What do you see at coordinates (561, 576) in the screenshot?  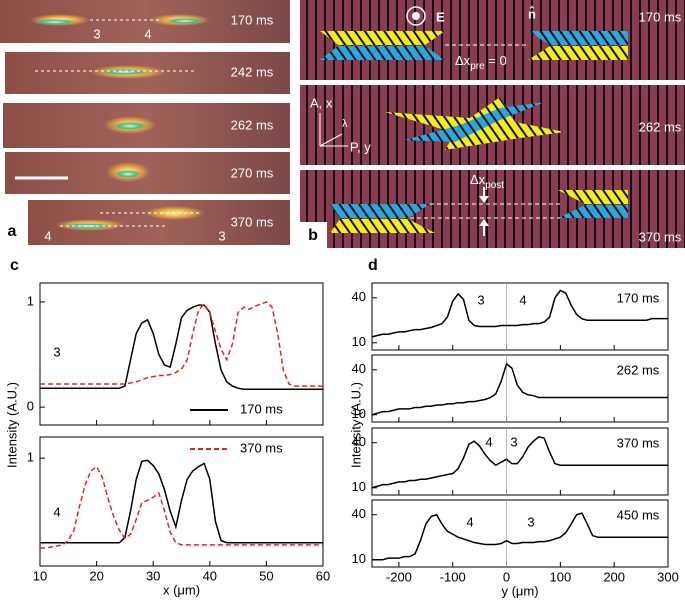 I see `x-tick-label: 100` at bounding box center [561, 576].